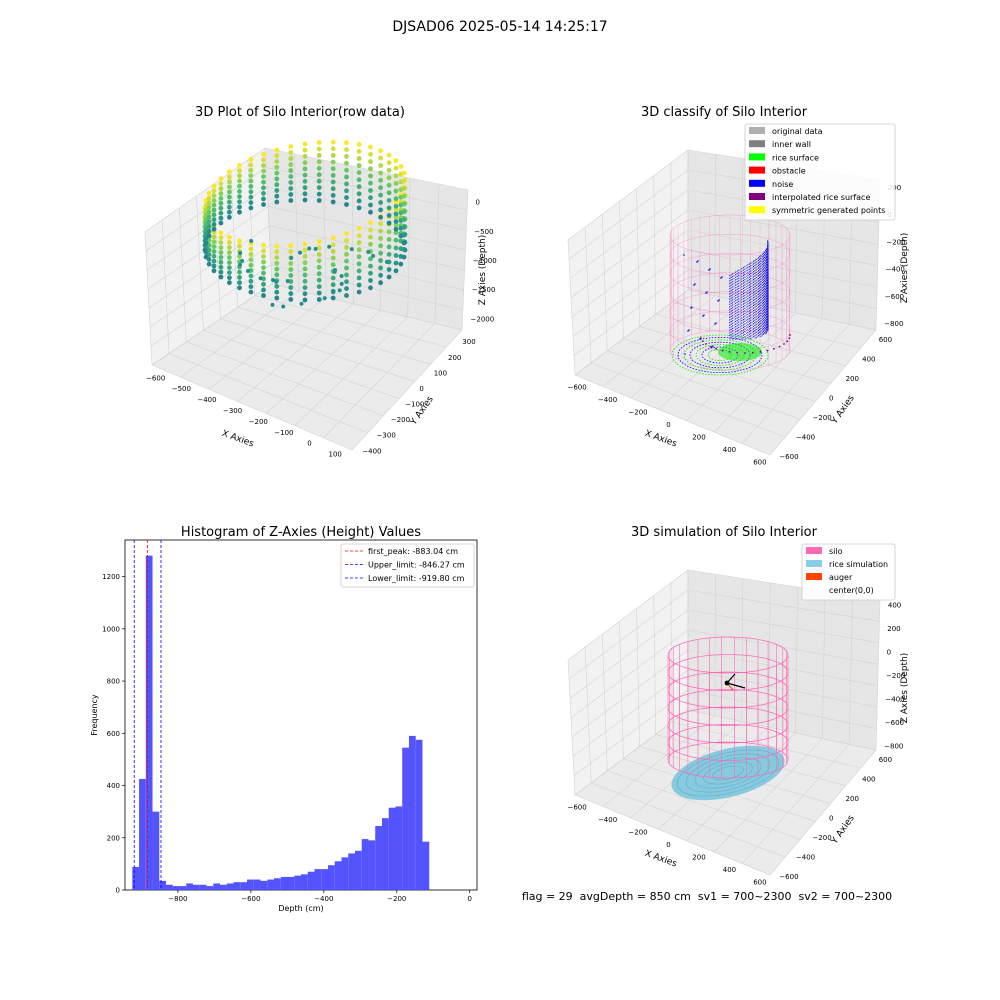 This screenshot has width=1000, height=1000. What do you see at coordinates (729, 870) in the screenshot?
I see `x-tick-label: 400` at bounding box center [729, 870].